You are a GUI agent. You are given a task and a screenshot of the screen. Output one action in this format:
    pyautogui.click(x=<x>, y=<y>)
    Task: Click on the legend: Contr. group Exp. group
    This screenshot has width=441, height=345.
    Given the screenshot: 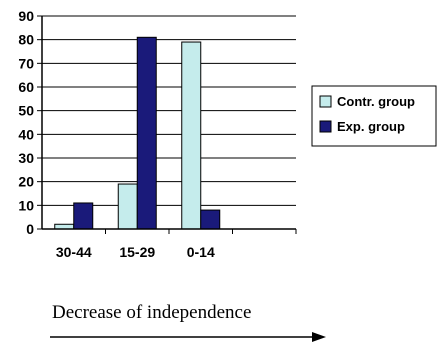 What is the action you would take?
    pyautogui.click(x=374, y=116)
    